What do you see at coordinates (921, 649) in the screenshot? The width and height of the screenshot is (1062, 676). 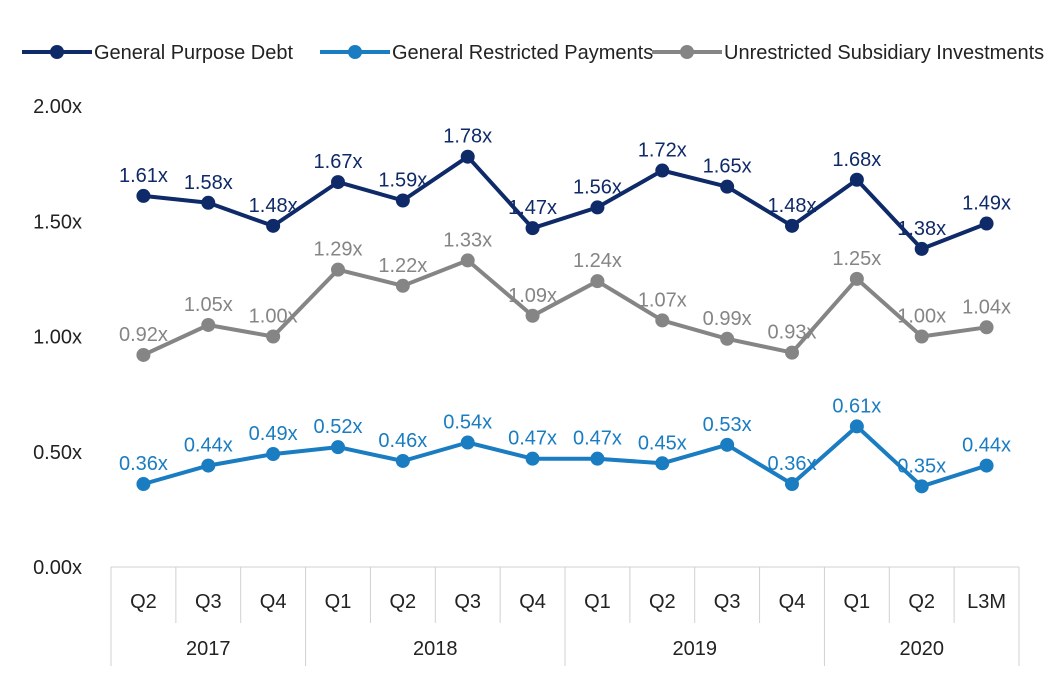 I see `year-label: 2020` at bounding box center [921, 649].